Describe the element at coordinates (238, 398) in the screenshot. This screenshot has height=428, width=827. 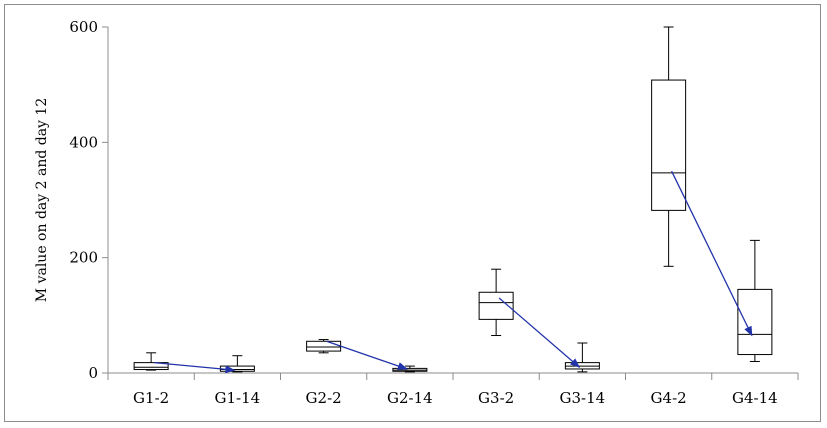
I see `x-category-label: G1-14` at that location.